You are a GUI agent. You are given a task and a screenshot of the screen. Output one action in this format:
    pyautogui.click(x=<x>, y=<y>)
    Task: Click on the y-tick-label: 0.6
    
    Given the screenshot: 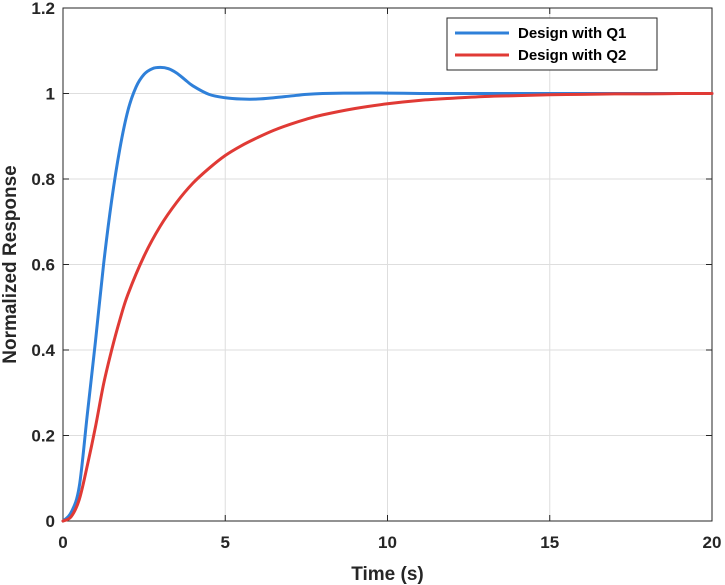 What is the action you would take?
    pyautogui.click(x=43, y=265)
    